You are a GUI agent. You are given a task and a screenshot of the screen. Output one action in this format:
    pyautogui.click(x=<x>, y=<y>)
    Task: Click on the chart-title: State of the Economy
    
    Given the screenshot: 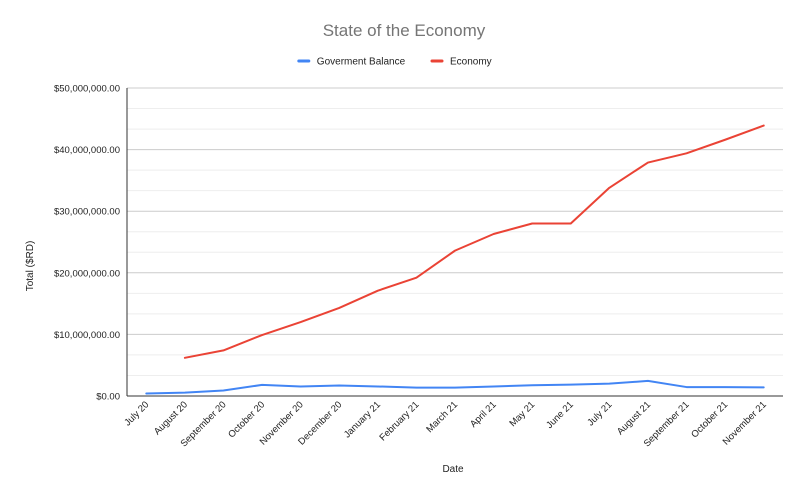 What is the action you would take?
    pyautogui.click(x=404, y=30)
    